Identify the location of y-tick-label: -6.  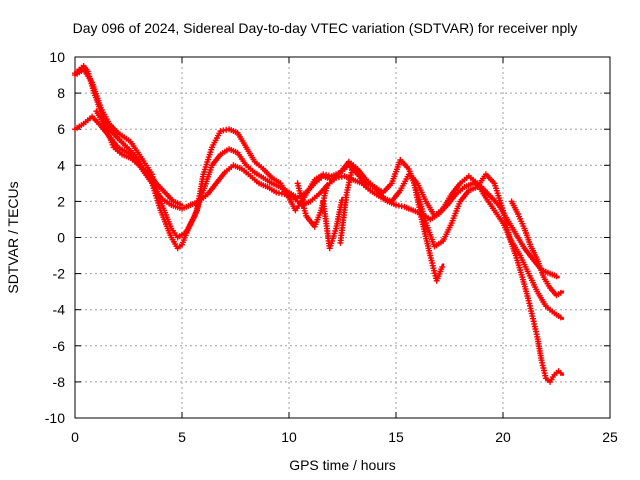
(59, 346).